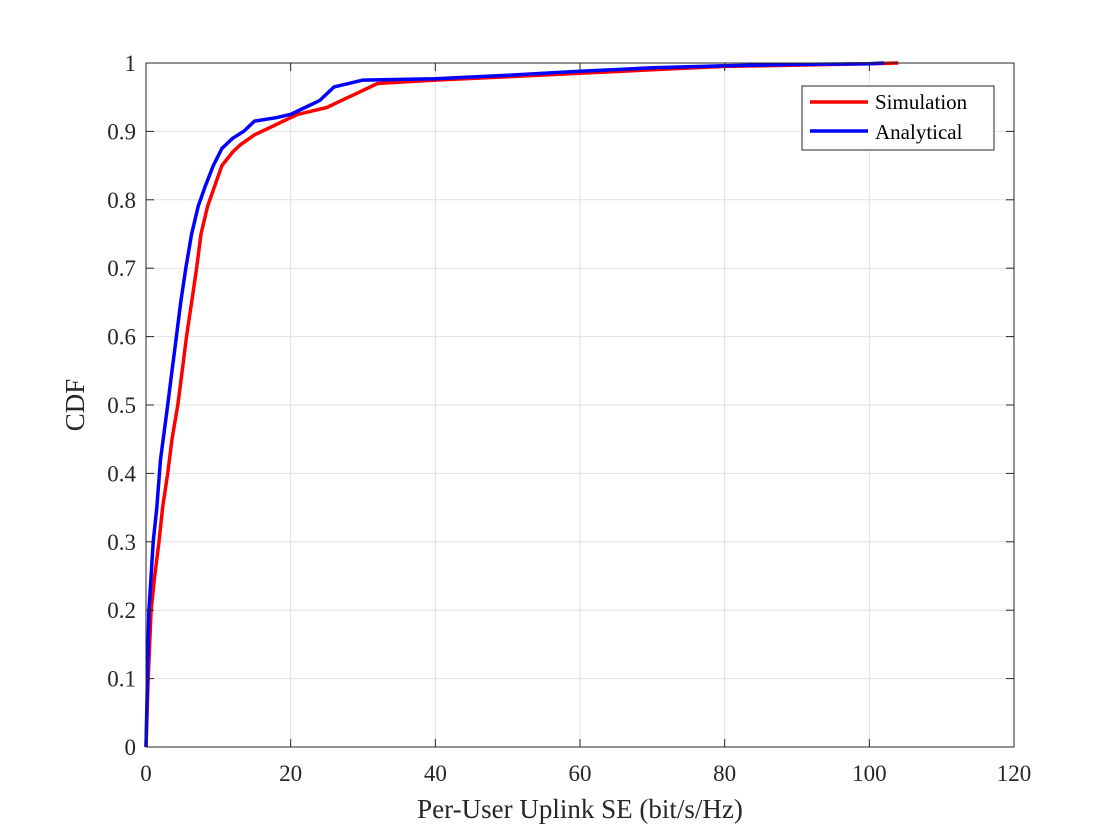 This screenshot has height=840, width=1120. What do you see at coordinates (75, 405) in the screenshot?
I see `y-axis-label: CDF` at bounding box center [75, 405].